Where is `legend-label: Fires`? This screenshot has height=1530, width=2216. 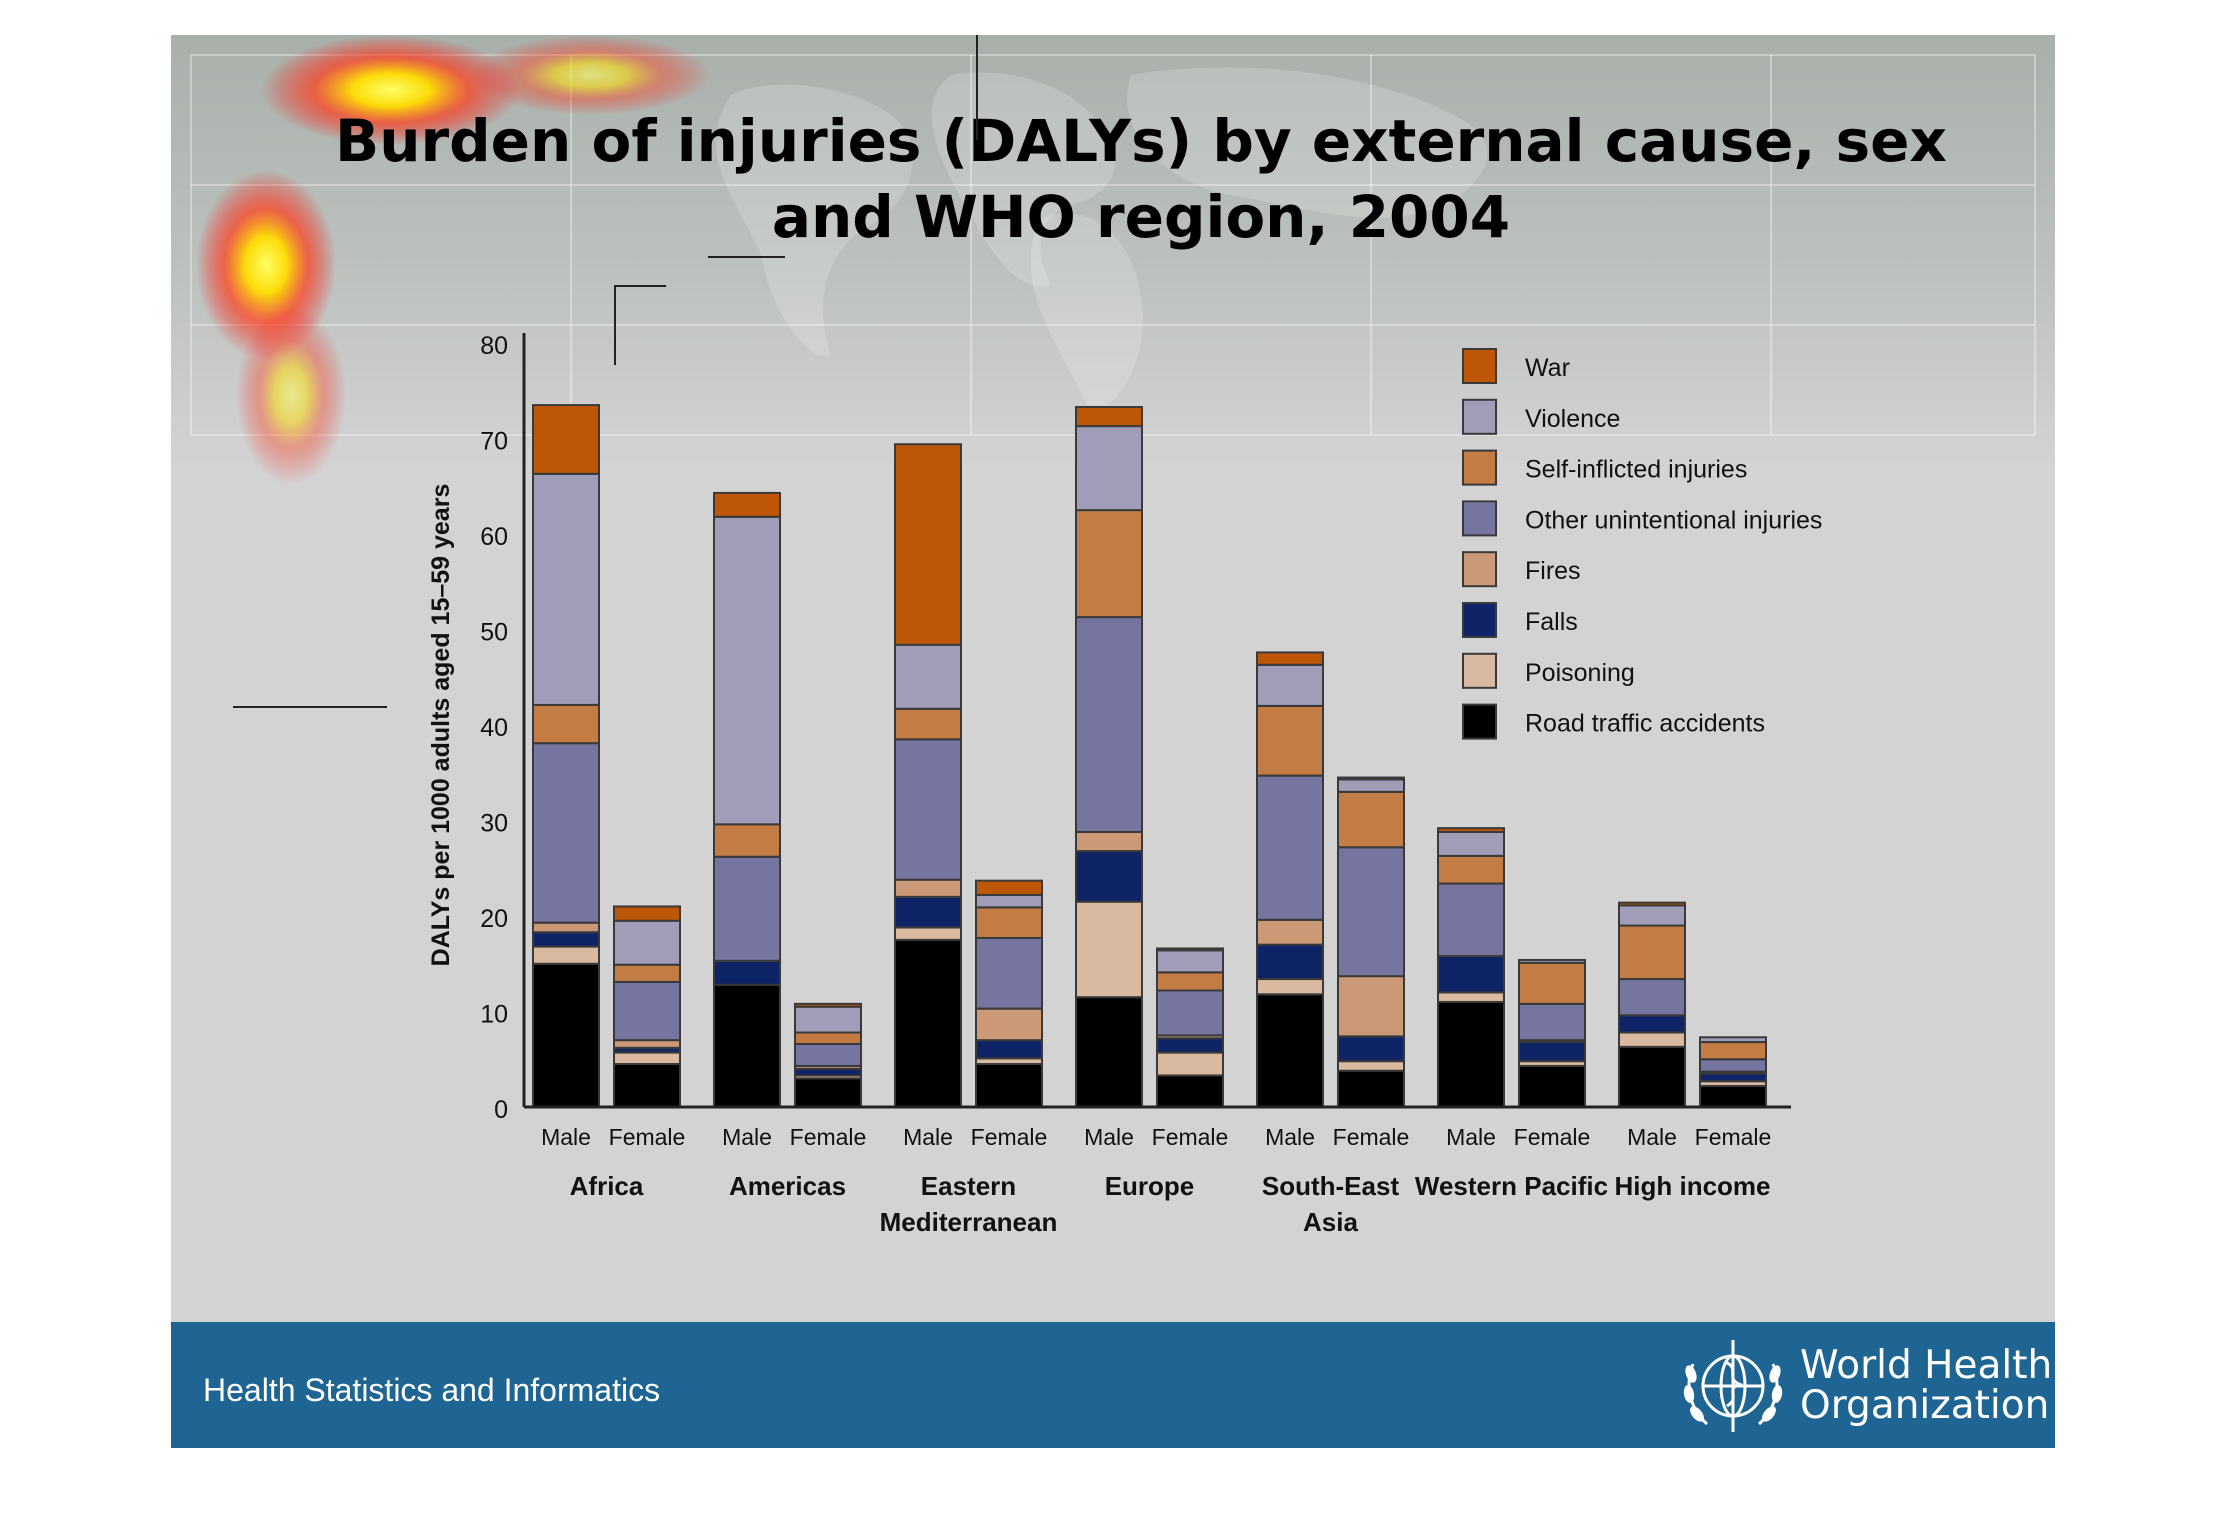
legend-label: Fires is located at coordinates (1553, 571).